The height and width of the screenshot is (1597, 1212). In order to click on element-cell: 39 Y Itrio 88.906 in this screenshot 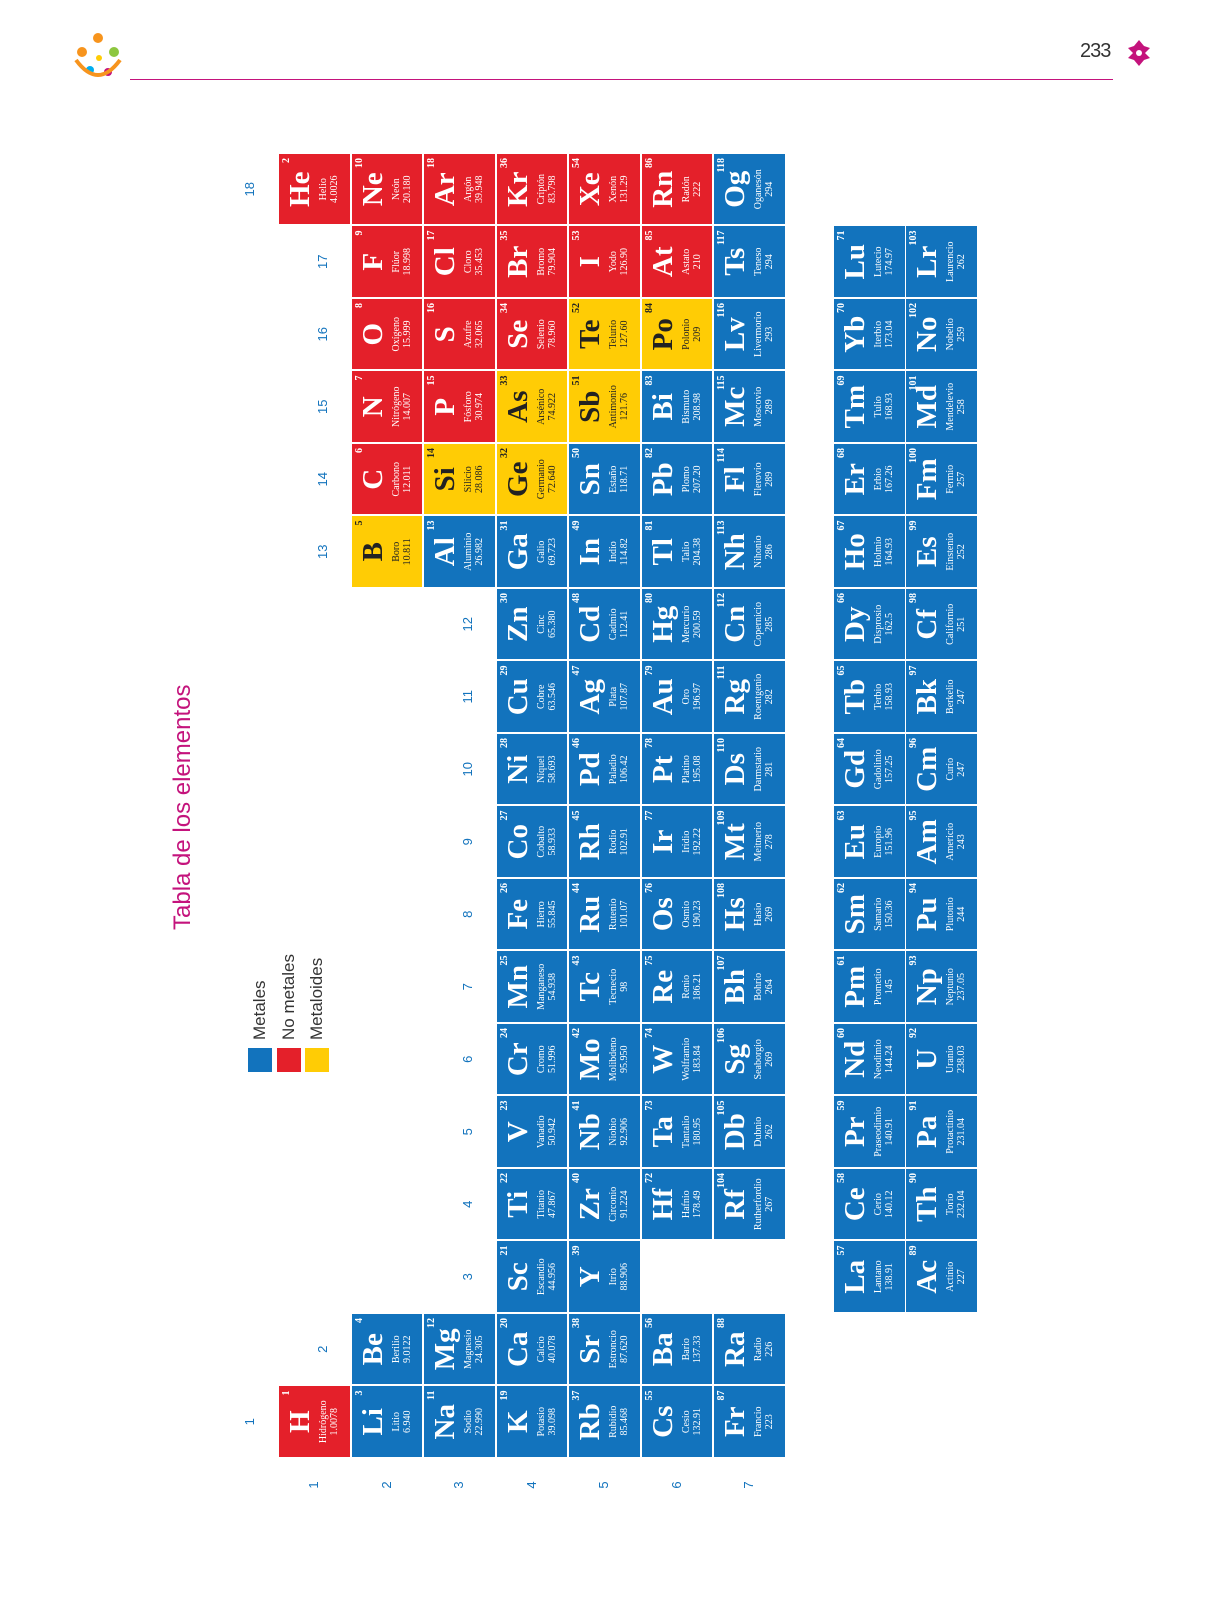, I will do `click(604, 1276)`.